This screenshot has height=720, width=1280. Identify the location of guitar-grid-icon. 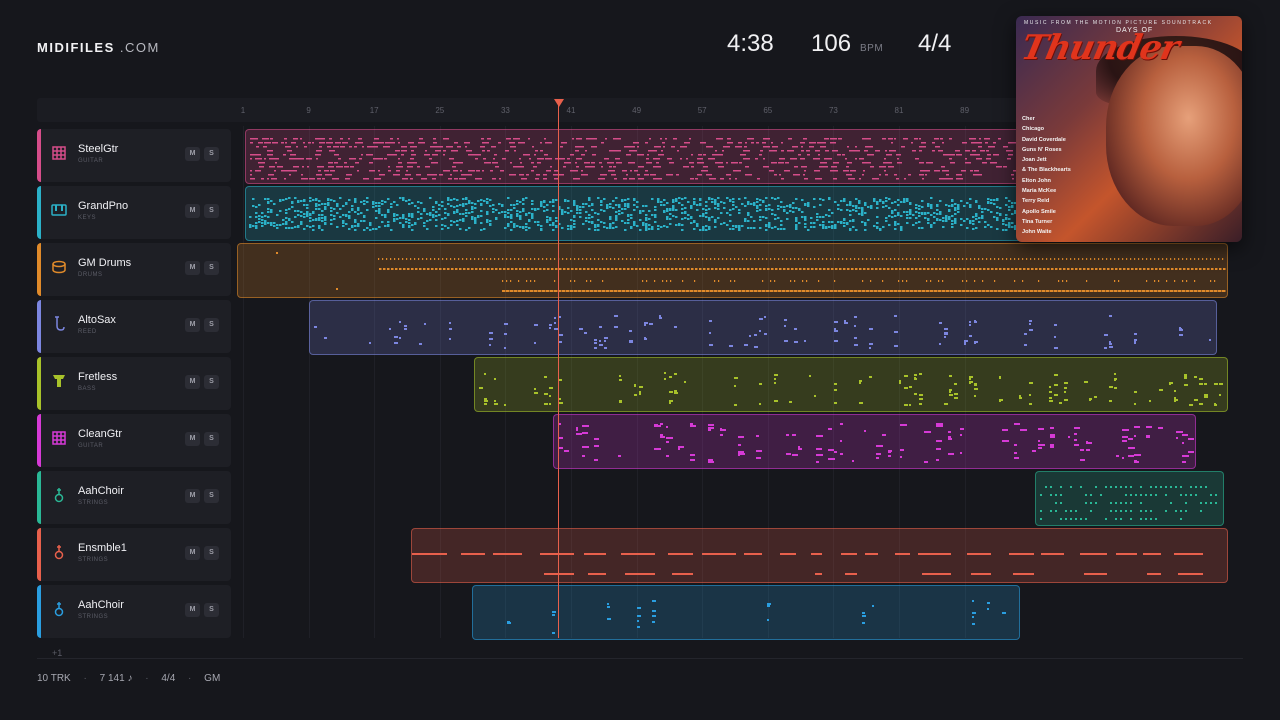
(59, 438).